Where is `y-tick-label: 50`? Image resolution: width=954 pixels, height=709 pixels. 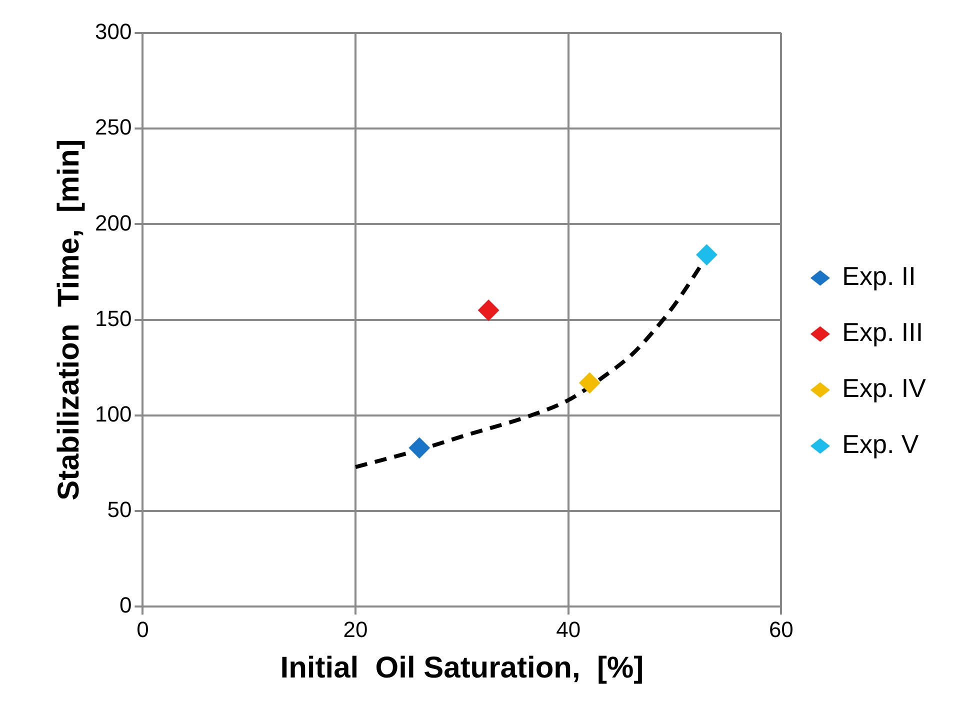
y-tick-label: 50 is located at coordinates (119, 509).